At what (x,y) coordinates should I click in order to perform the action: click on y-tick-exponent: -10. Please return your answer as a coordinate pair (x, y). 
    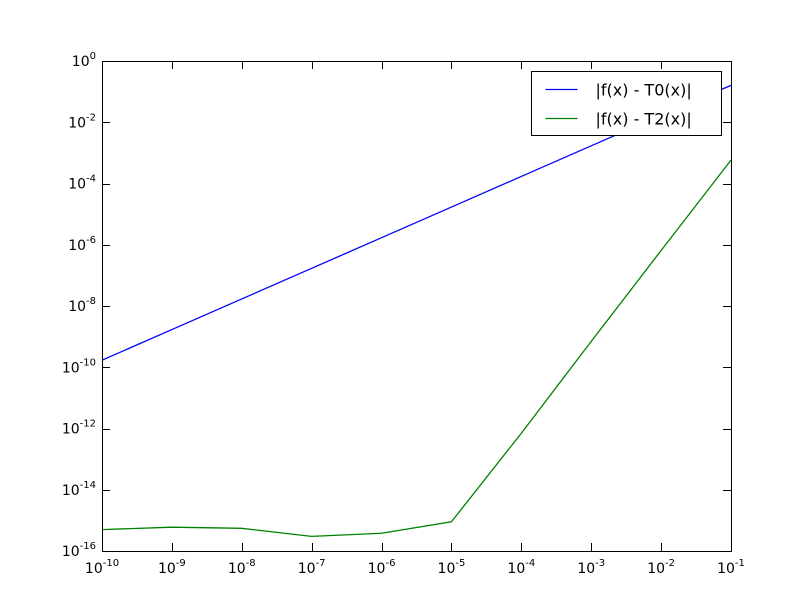
    Looking at the image, I should click on (88, 362).